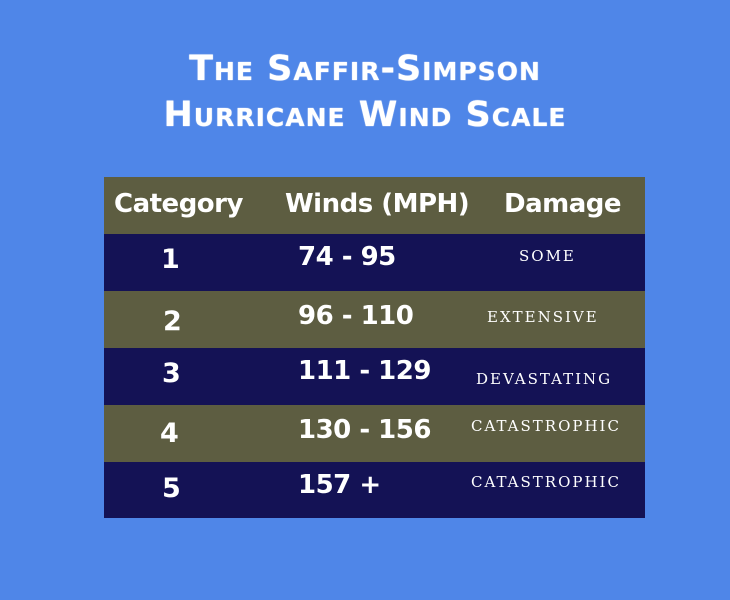 The width and height of the screenshot is (730, 600). What do you see at coordinates (172, 321) in the screenshot?
I see `category-cell: 2` at bounding box center [172, 321].